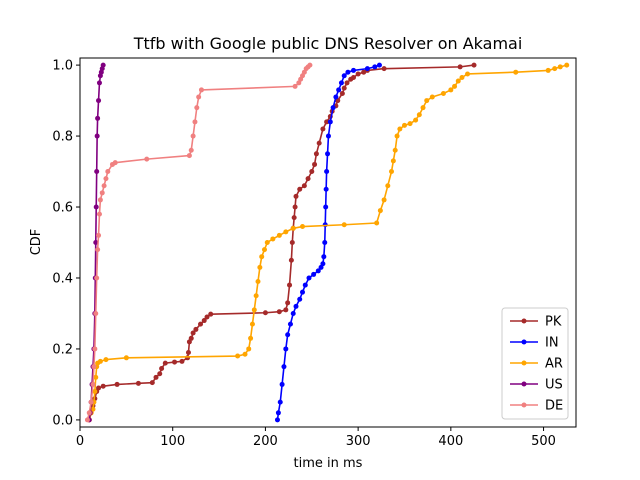 The image size is (640, 480). Describe the element at coordinates (36, 242) in the screenshot. I see `y-axis-label: CDF` at that location.